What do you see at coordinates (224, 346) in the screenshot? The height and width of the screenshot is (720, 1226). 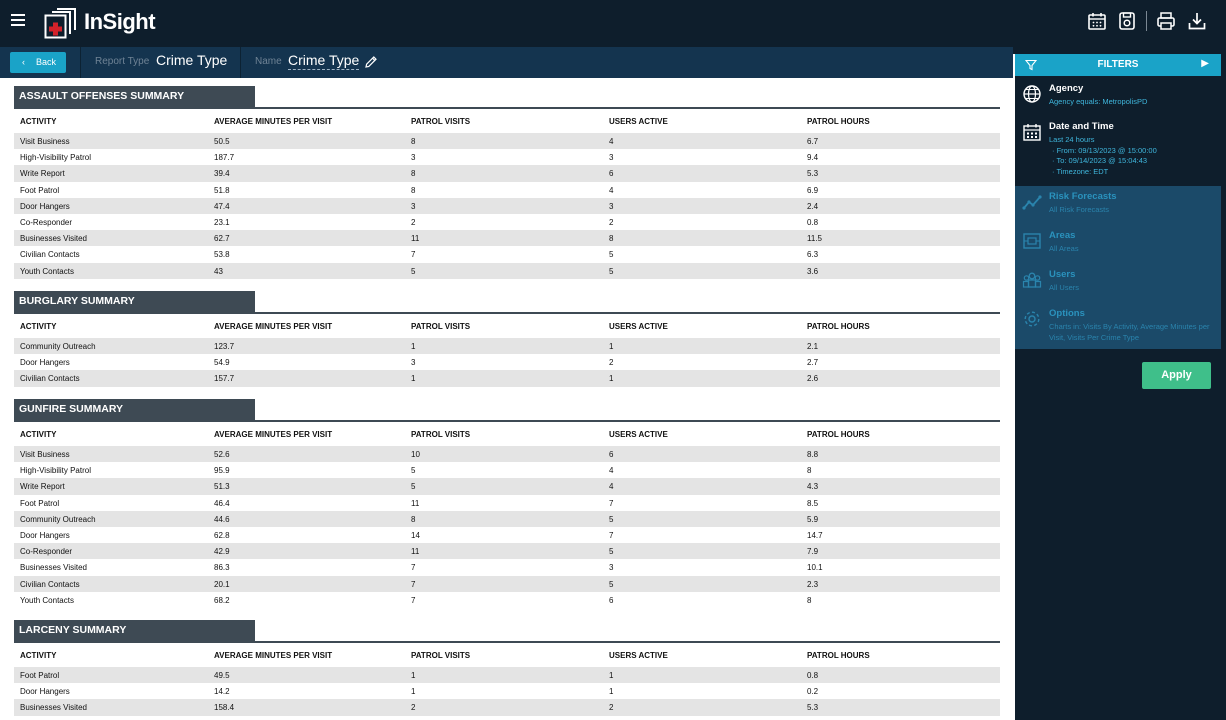 I see `table-cell: 123.7` at bounding box center [224, 346].